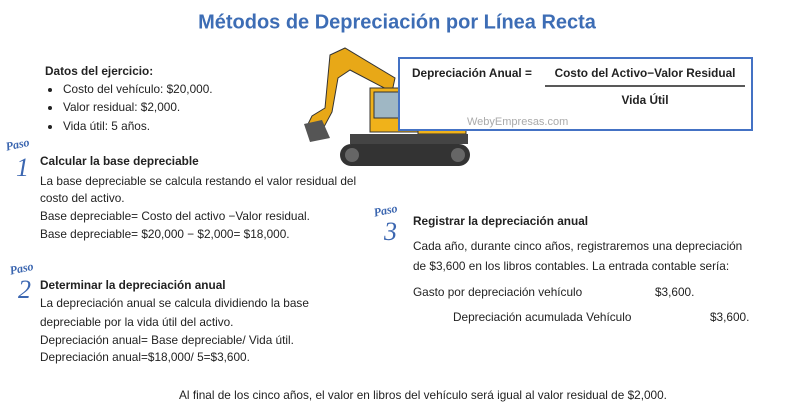 The image size is (794, 420). Describe the element at coordinates (472, 73) in the screenshot. I see `formula-lhs: Depreciación Anual =` at that location.